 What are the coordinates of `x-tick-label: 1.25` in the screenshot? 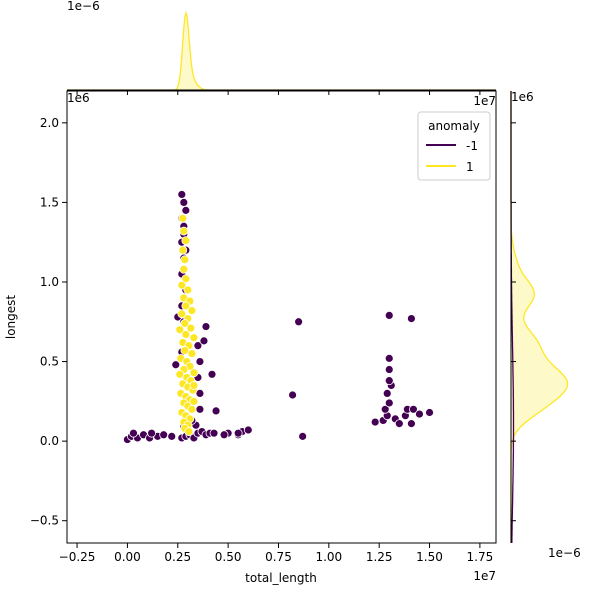 It's located at (379, 557).